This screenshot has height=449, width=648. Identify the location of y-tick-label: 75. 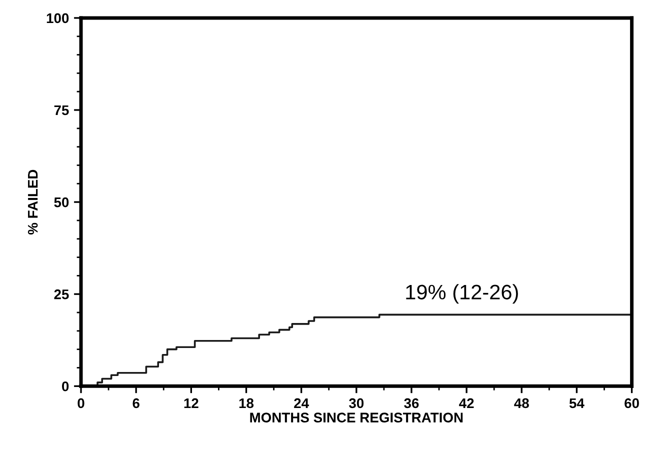
(61, 110).